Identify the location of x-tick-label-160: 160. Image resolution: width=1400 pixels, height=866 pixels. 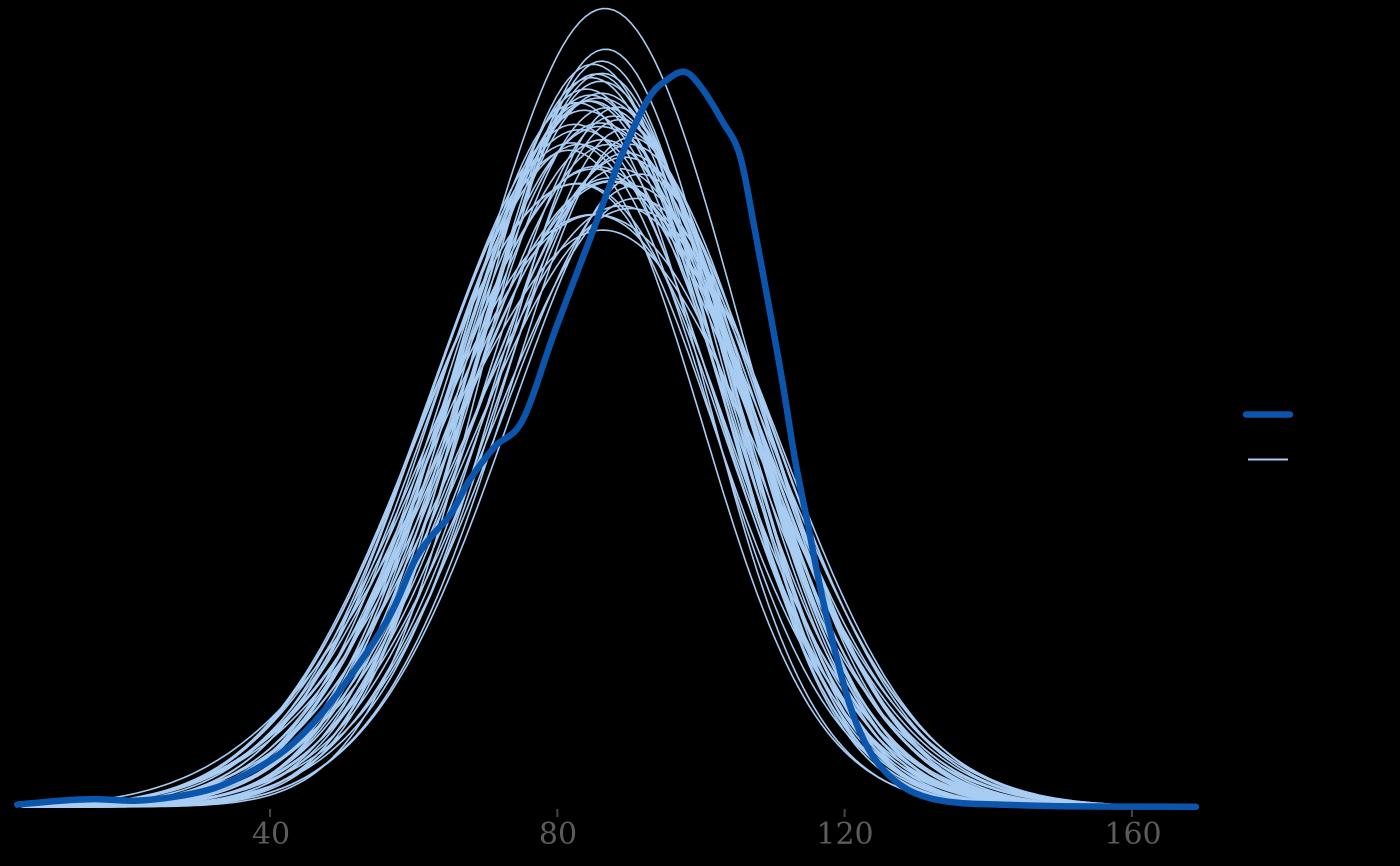
(1133, 834).